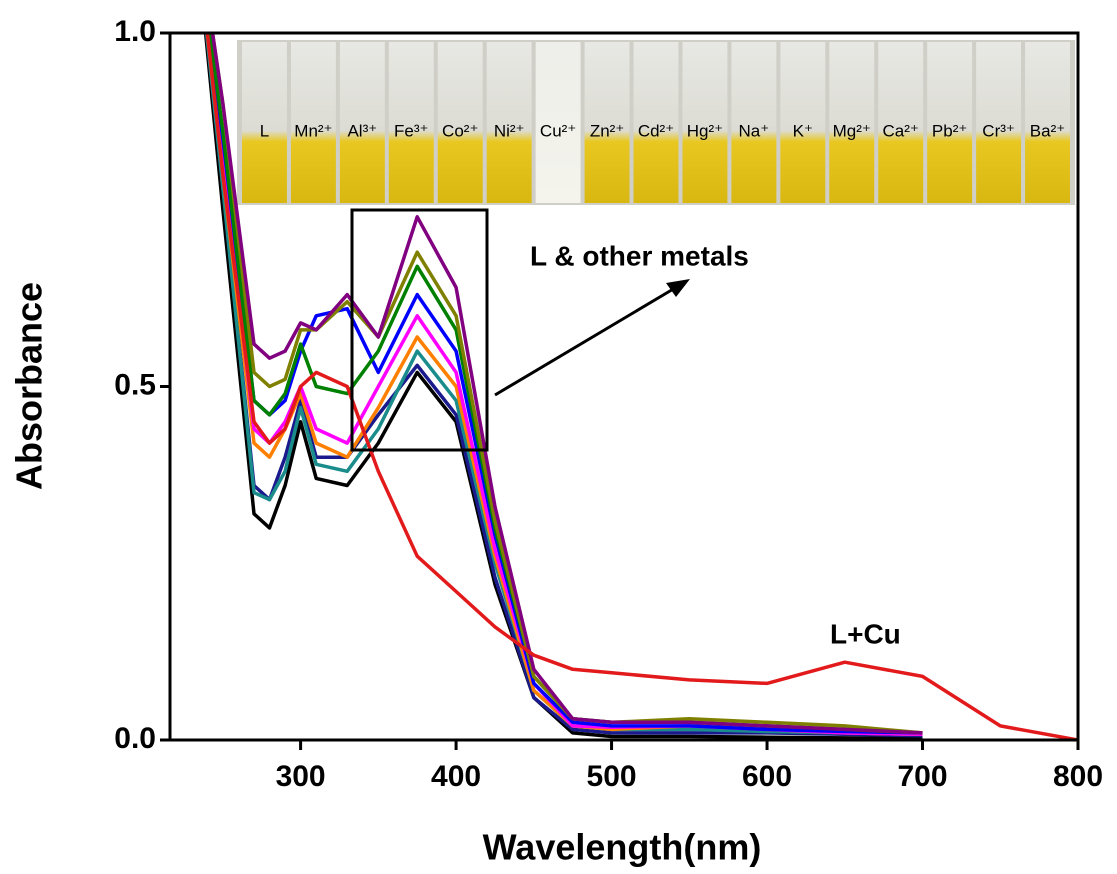 Image resolution: width=1117 pixels, height=874 pixels. I want to click on inset-label: L, so click(264, 130).